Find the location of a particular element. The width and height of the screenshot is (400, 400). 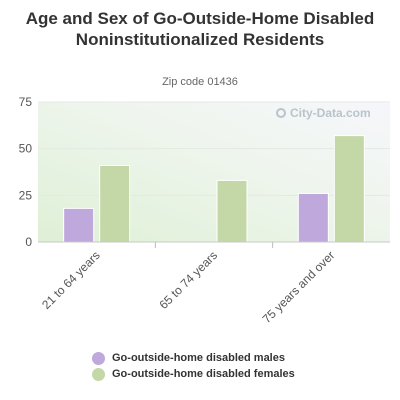

y-tick-label: 0 is located at coordinates (28, 242).